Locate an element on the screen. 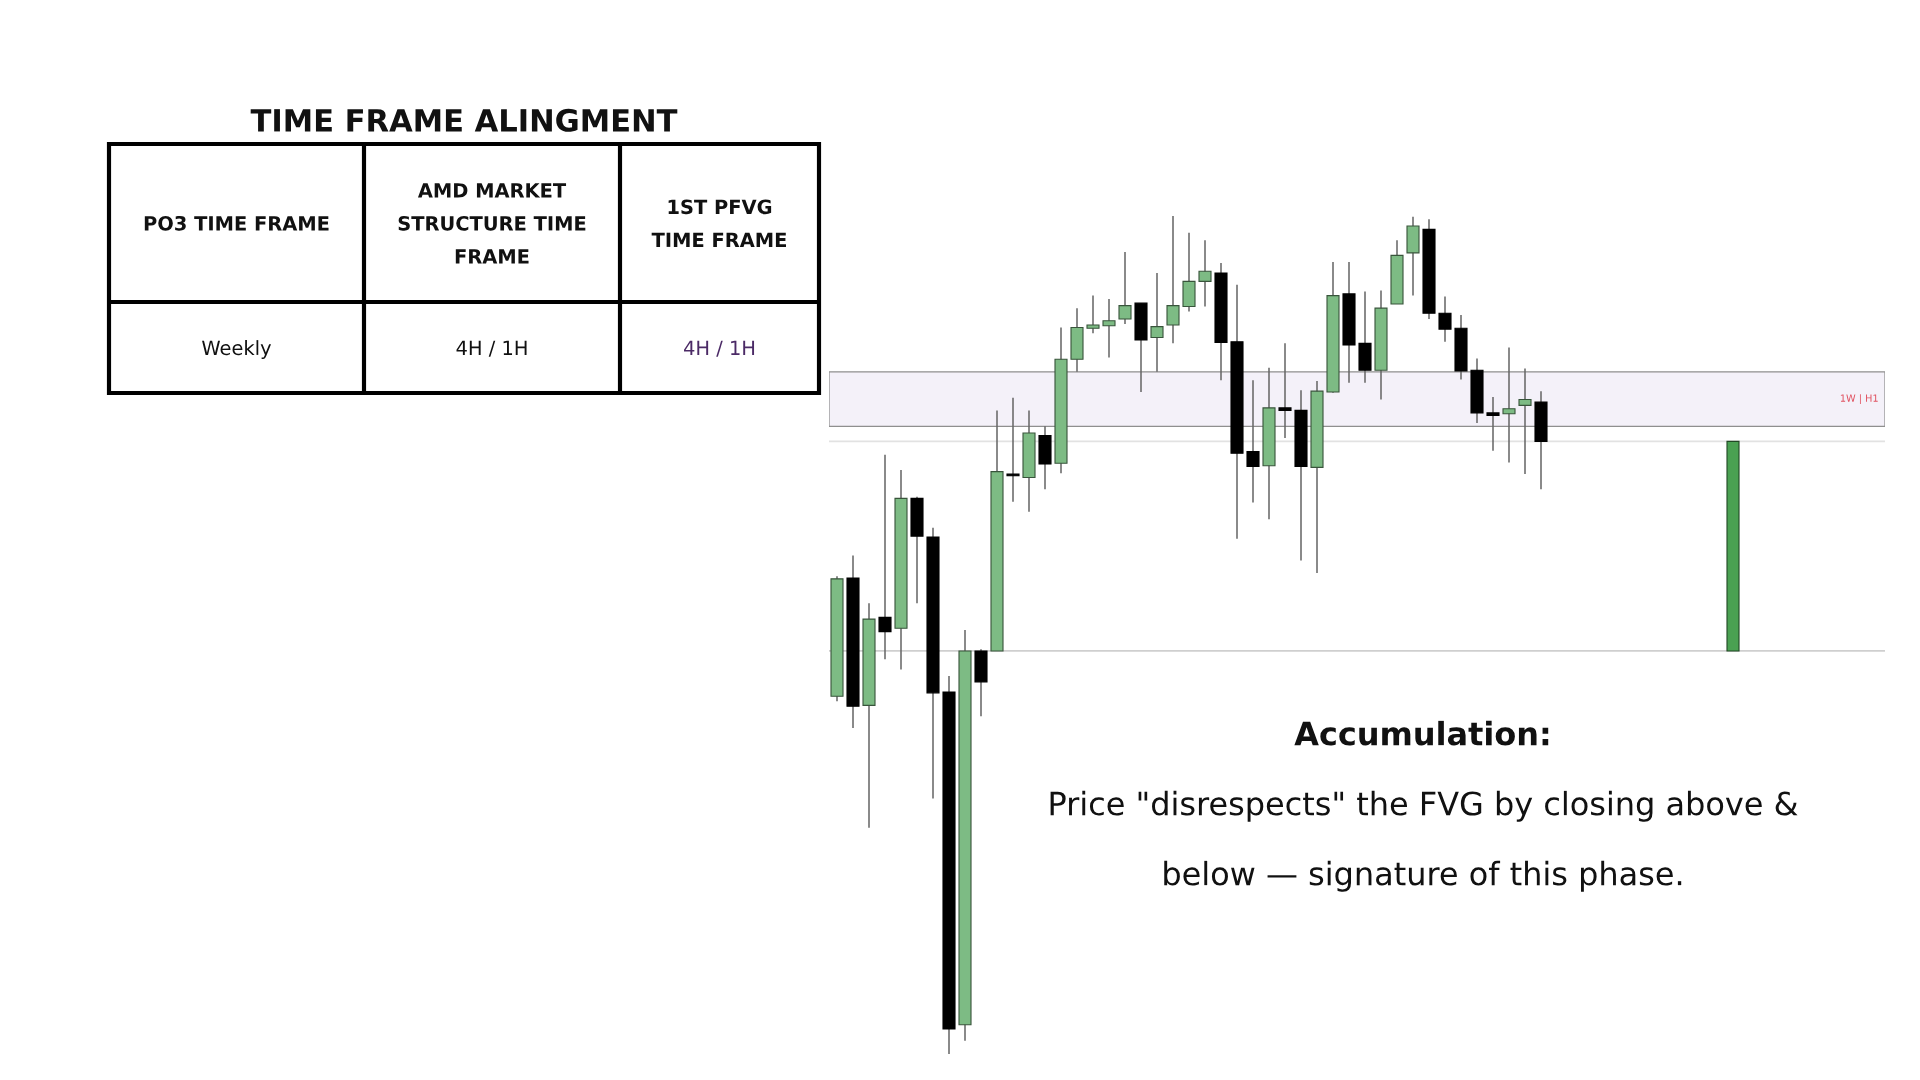 The width and height of the screenshot is (1920, 1080). category-label: 1ST PFVG TIME FRAME is located at coordinates (718, 223).